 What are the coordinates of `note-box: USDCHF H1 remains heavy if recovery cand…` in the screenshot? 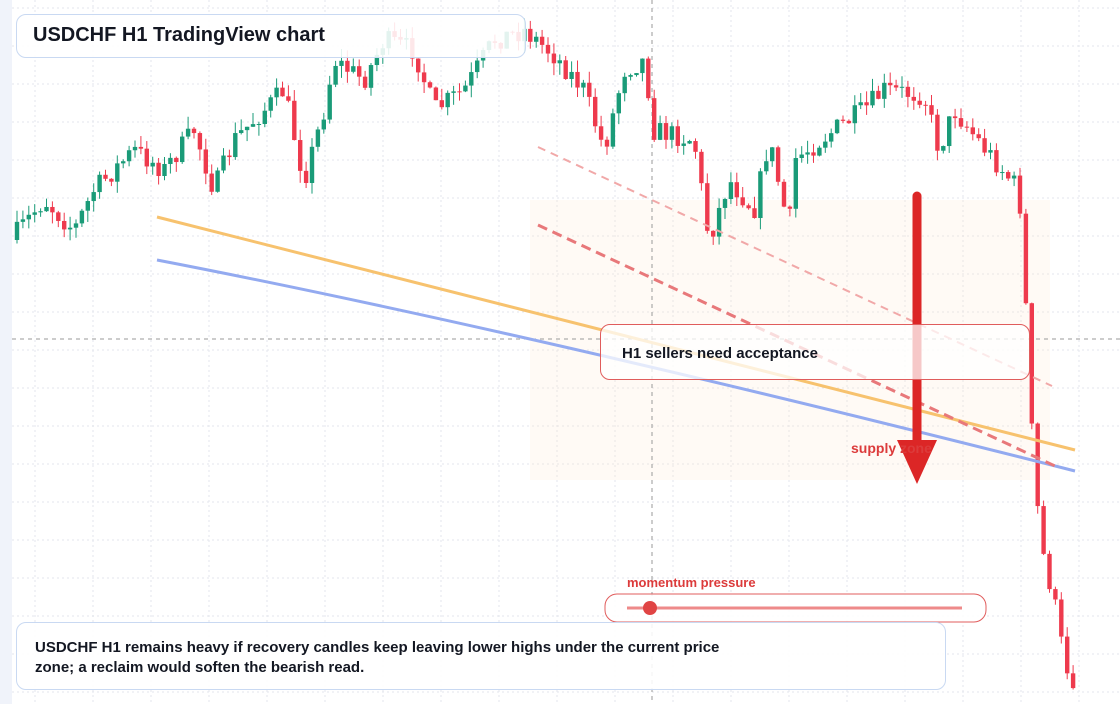 It's located at (481, 656).